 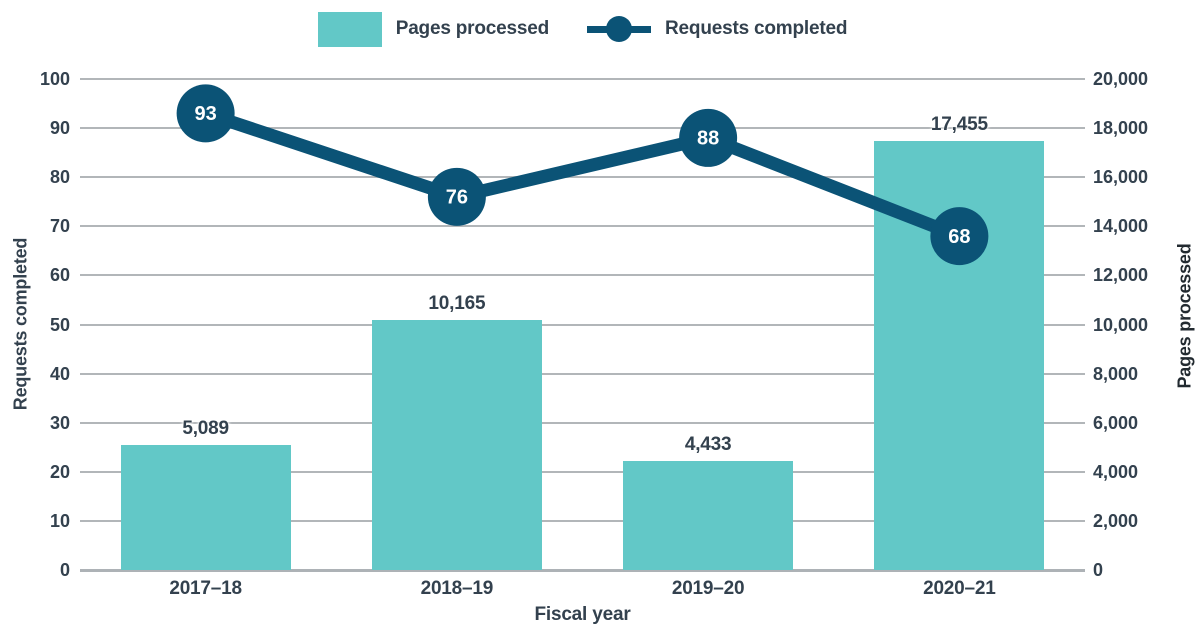 I want to click on line-swatch-icon, so click(x=619, y=29).